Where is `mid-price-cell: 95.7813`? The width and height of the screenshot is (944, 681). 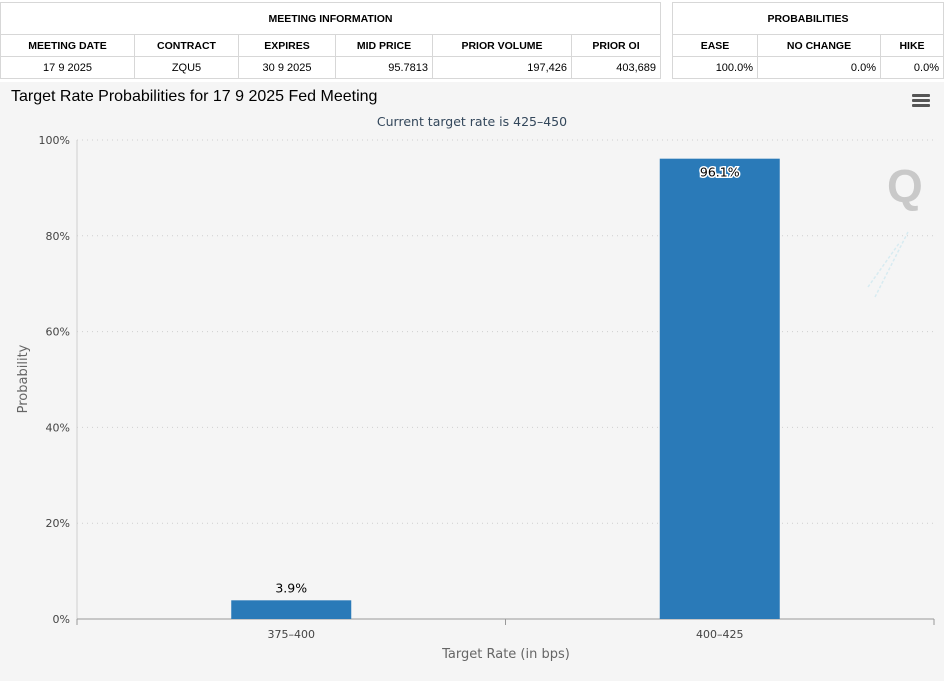
mid-price-cell: 95.7813 is located at coordinates (384, 67).